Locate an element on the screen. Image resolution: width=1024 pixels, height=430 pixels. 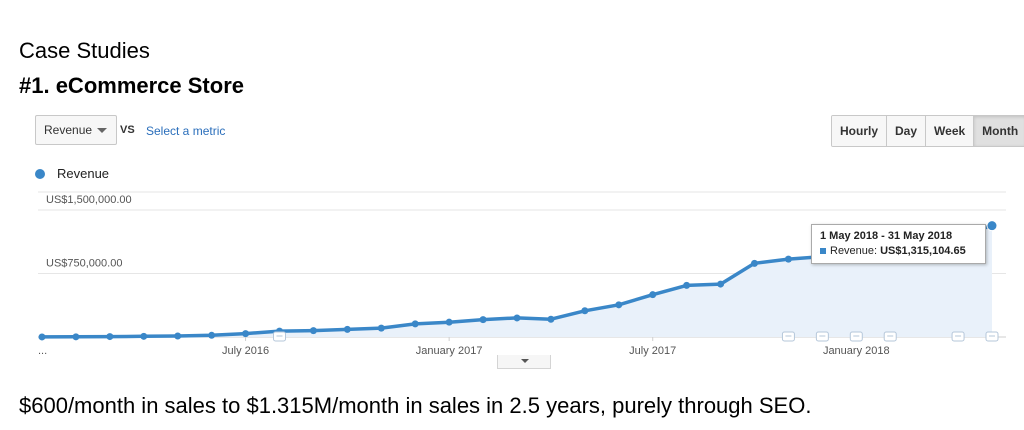
time-range-buttons: Hourly Day Week Month is located at coordinates (927, 131).